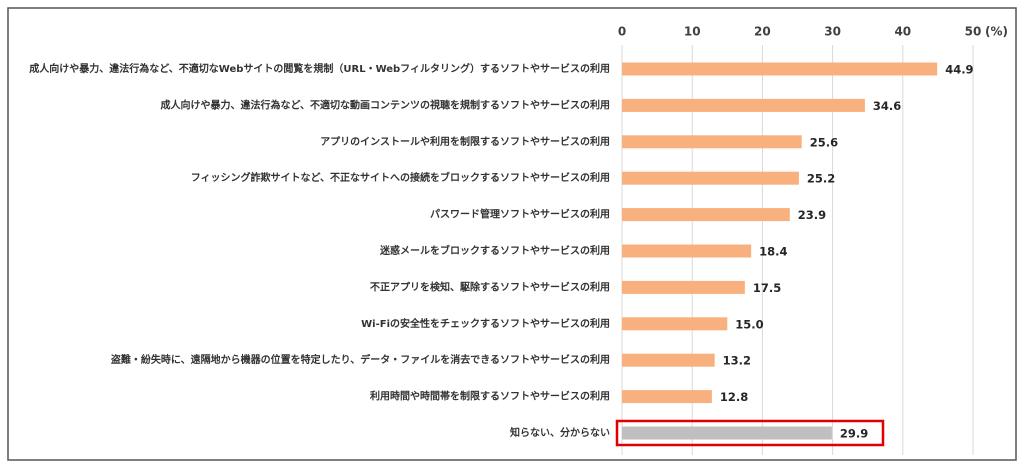 Image resolution: width=1024 pixels, height=467 pixels. Describe the element at coordinates (737, 361) in the screenshot. I see `value-label: 13.2` at that location.